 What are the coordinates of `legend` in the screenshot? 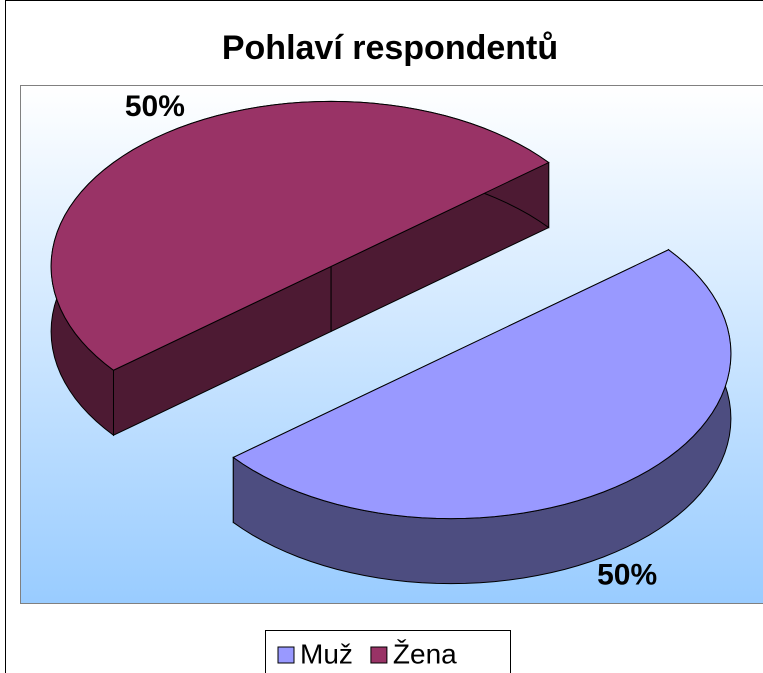 It's located at (388, 651).